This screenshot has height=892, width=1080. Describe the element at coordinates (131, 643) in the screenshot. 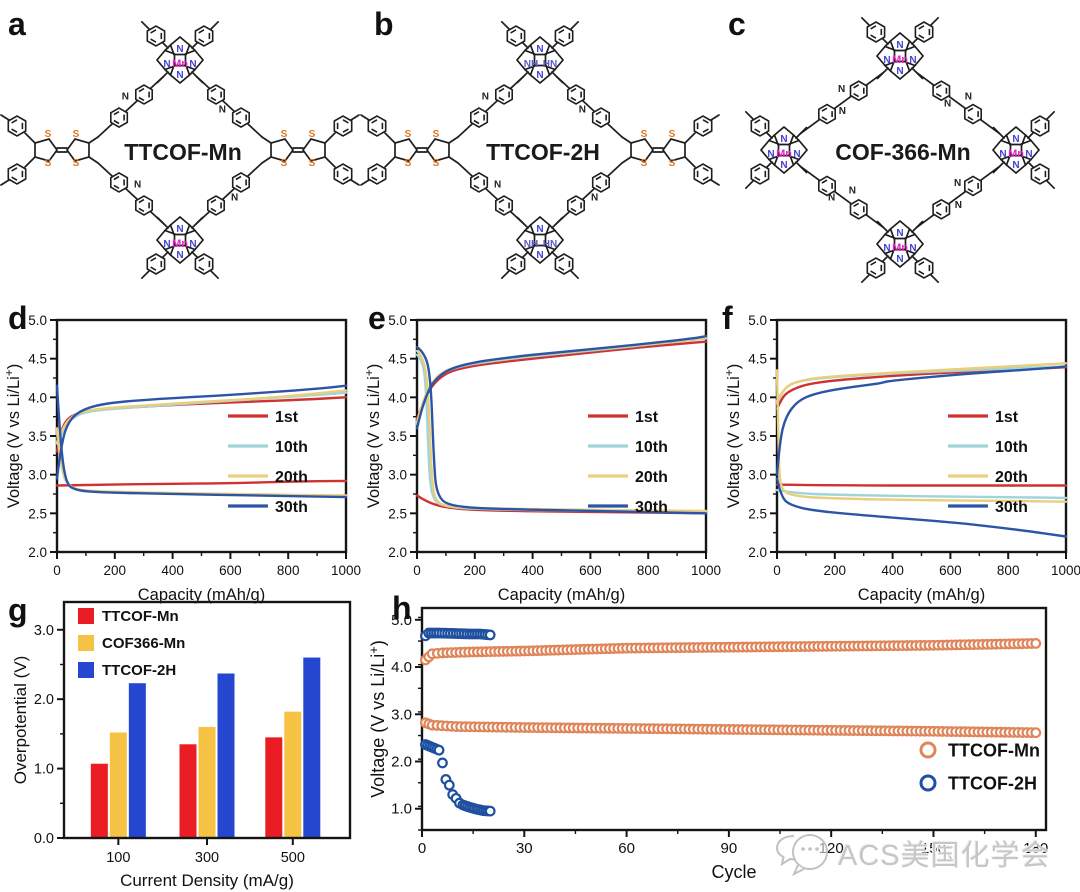

I see `legend: TTCOF-Mn COF366-Mn TTCOF-2H` at that location.